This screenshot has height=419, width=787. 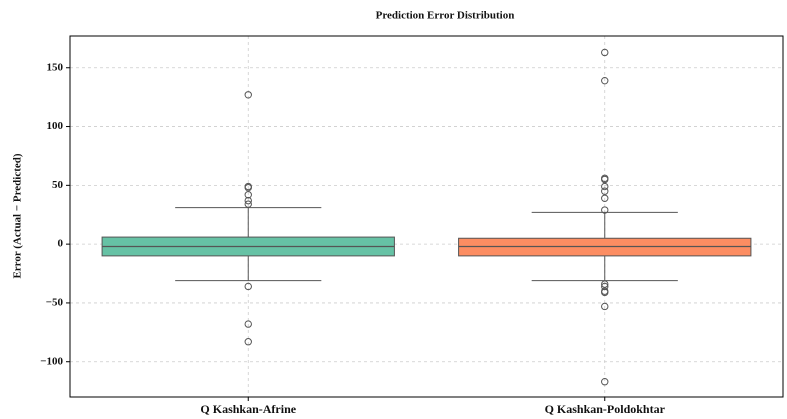 What do you see at coordinates (445, 16) in the screenshot?
I see `chart-title: Prediction Error Distribution` at bounding box center [445, 16].